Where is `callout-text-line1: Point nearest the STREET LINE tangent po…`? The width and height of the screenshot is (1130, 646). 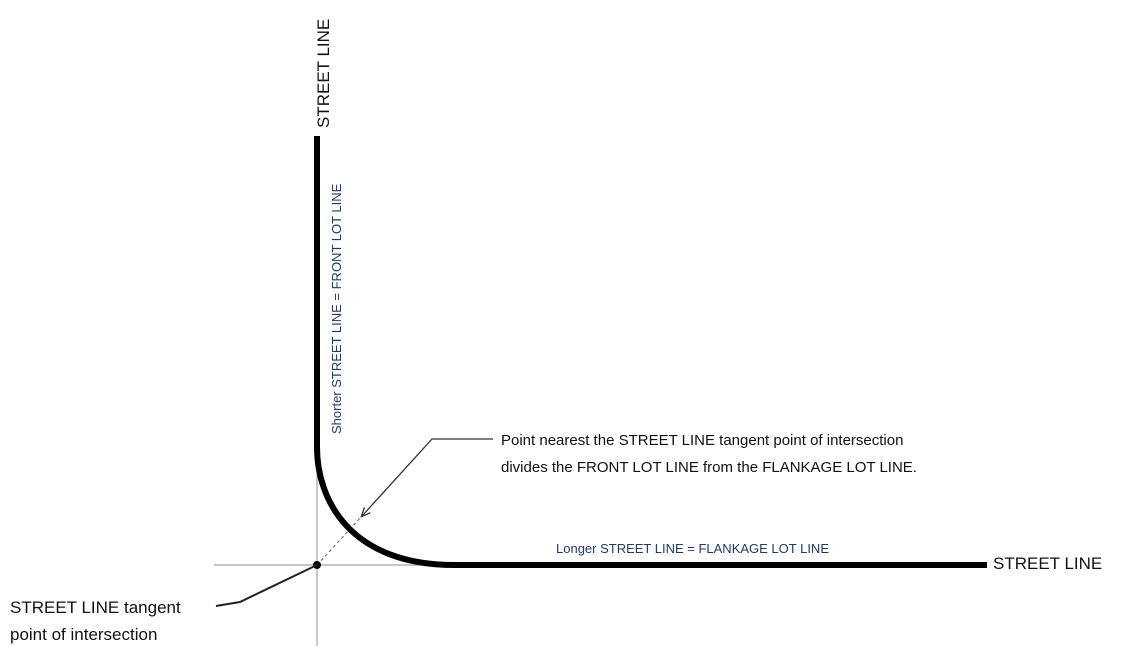 callout-text-line1: Point nearest the STREET LINE tangent po… is located at coordinates (702, 440).